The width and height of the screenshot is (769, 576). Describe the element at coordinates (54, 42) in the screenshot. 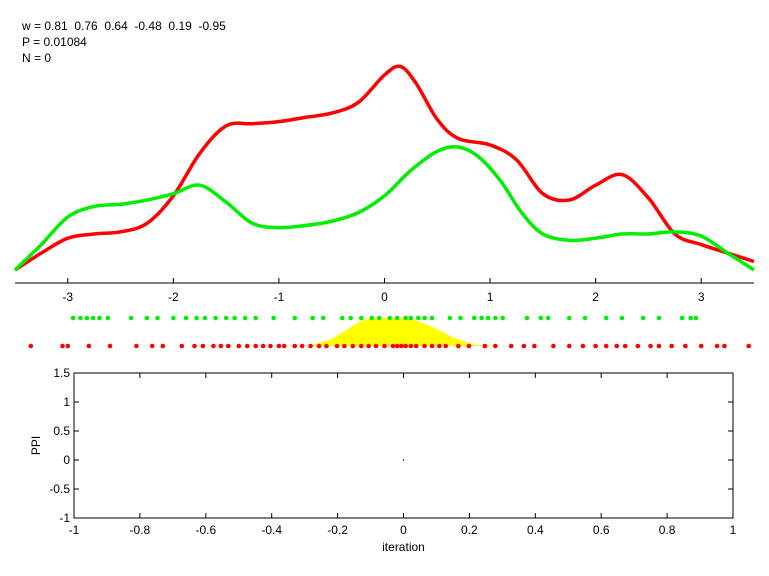

I see `p-annotation: P = 0.01084` at that location.